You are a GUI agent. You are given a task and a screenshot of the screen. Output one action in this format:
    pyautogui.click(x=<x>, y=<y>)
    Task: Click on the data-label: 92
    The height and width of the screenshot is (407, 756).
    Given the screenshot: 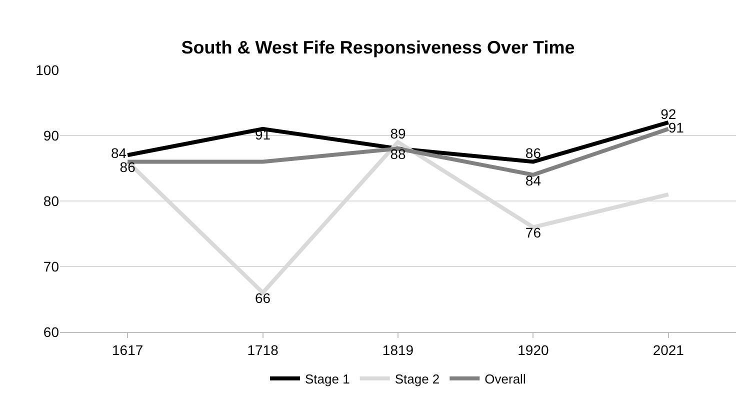 What is the action you would take?
    pyautogui.click(x=668, y=114)
    